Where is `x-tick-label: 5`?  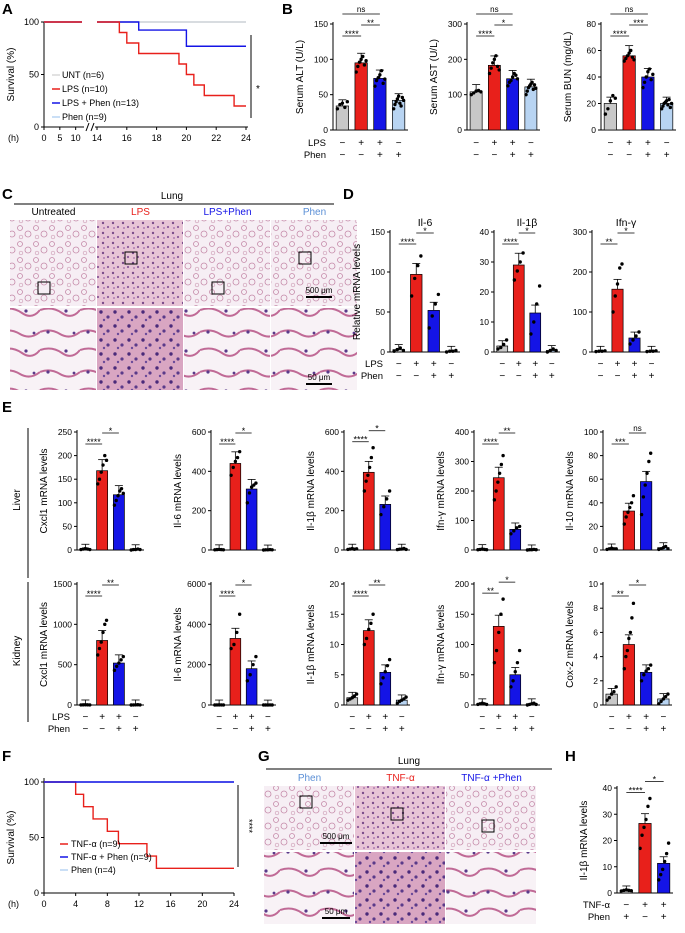 x-tick-label: 5 is located at coordinates (59, 138).